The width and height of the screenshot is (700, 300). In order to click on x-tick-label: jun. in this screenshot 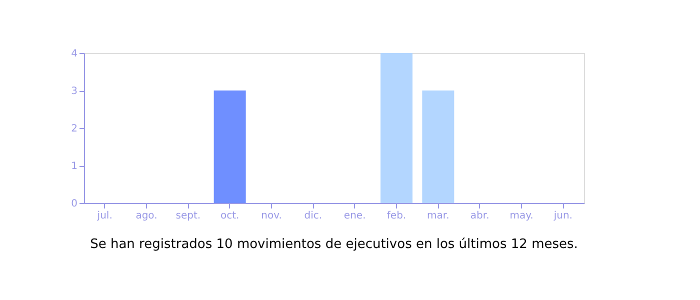, I will do `click(562, 216)`.